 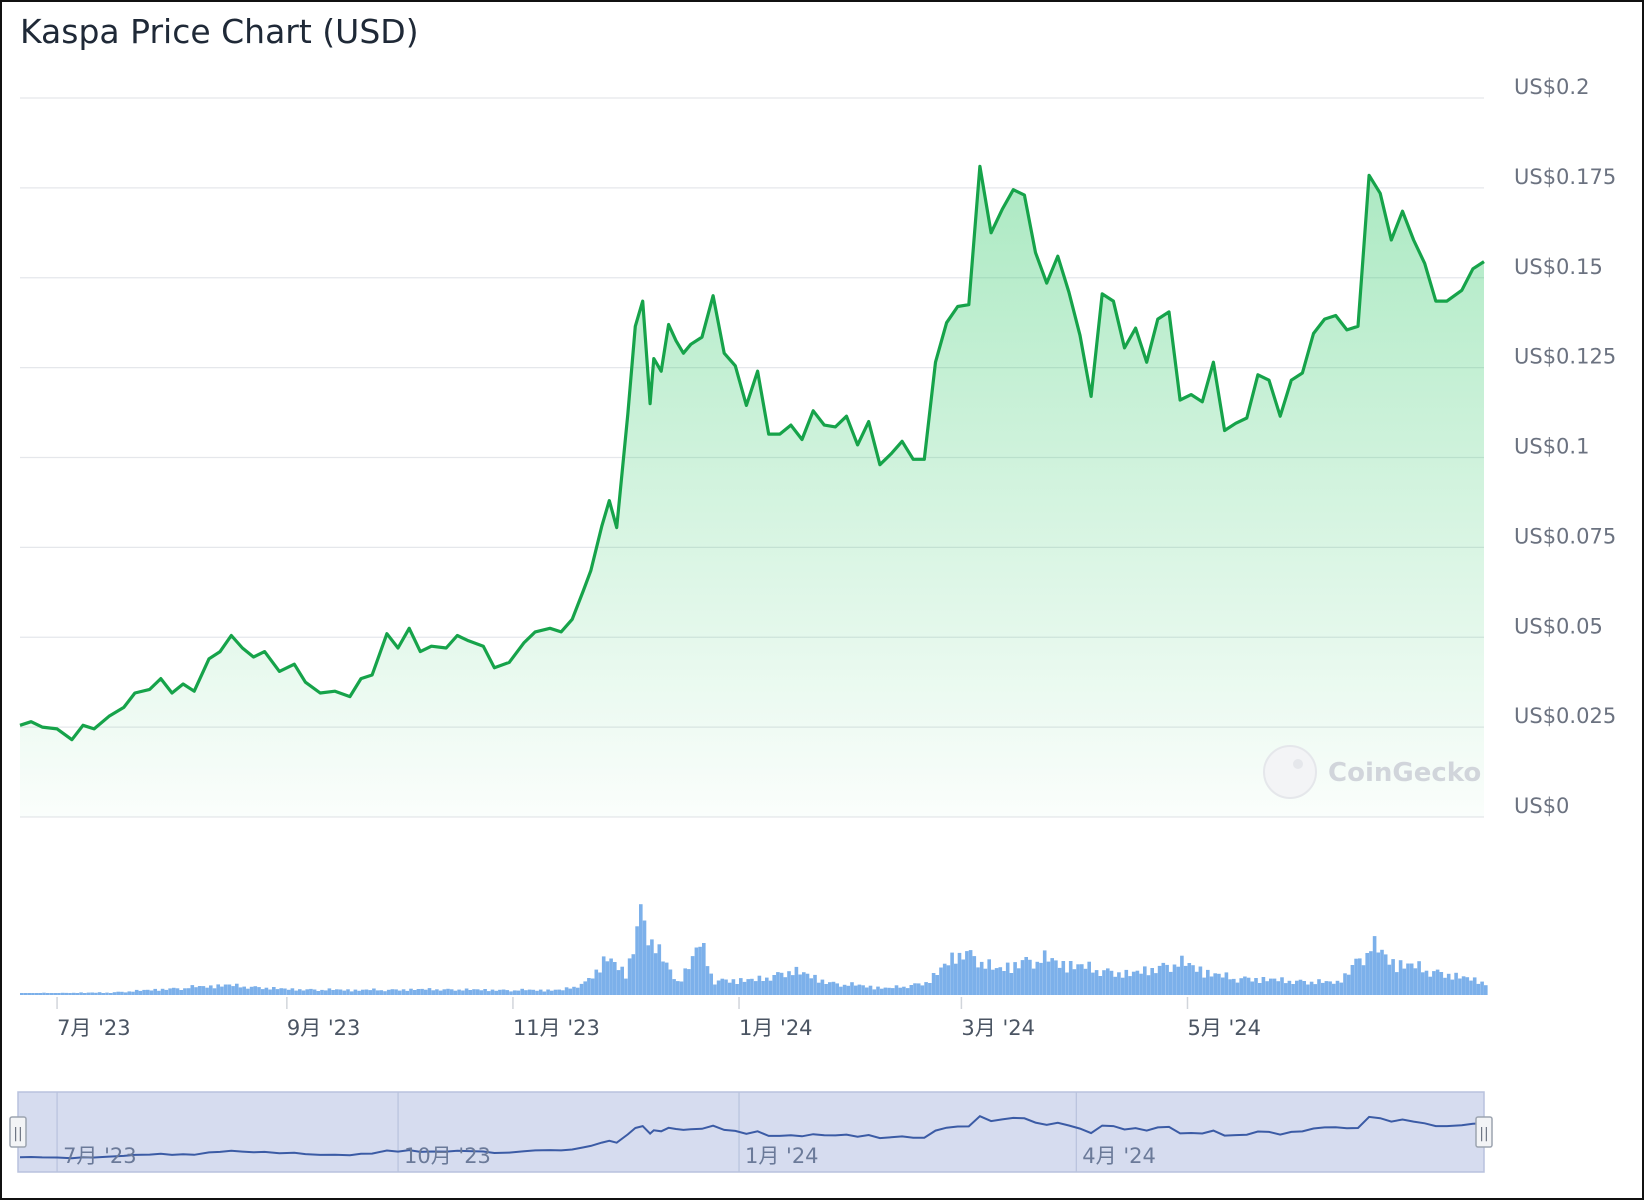 I want to click on gecko-logo-icon, so click(x=1290, y=772).